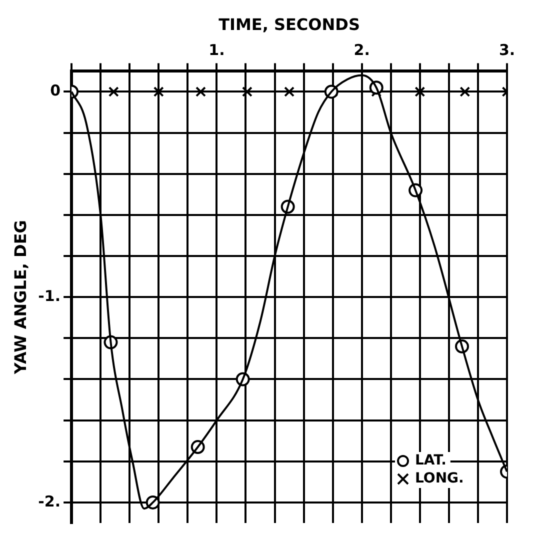 The height and width of the screenshot is (543, 533). I want to click on x-tick-label: 3., so click(507, 50).